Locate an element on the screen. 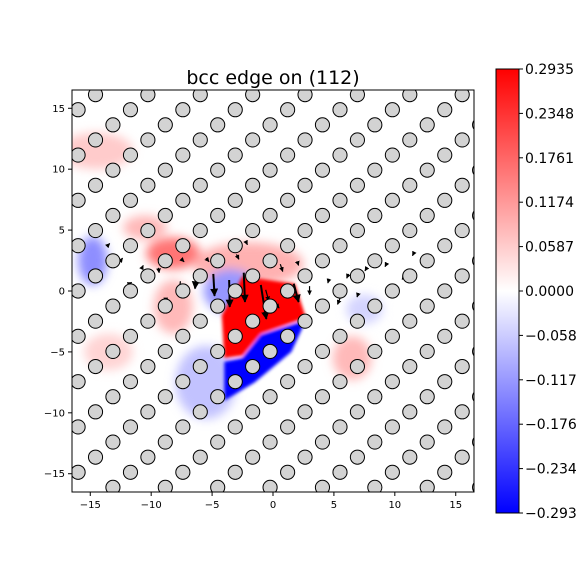 Image resolution: width=576 pixels, height=576 pixels. colorbar-tick-label: 0.1174 is located at coordinates (549, 203).